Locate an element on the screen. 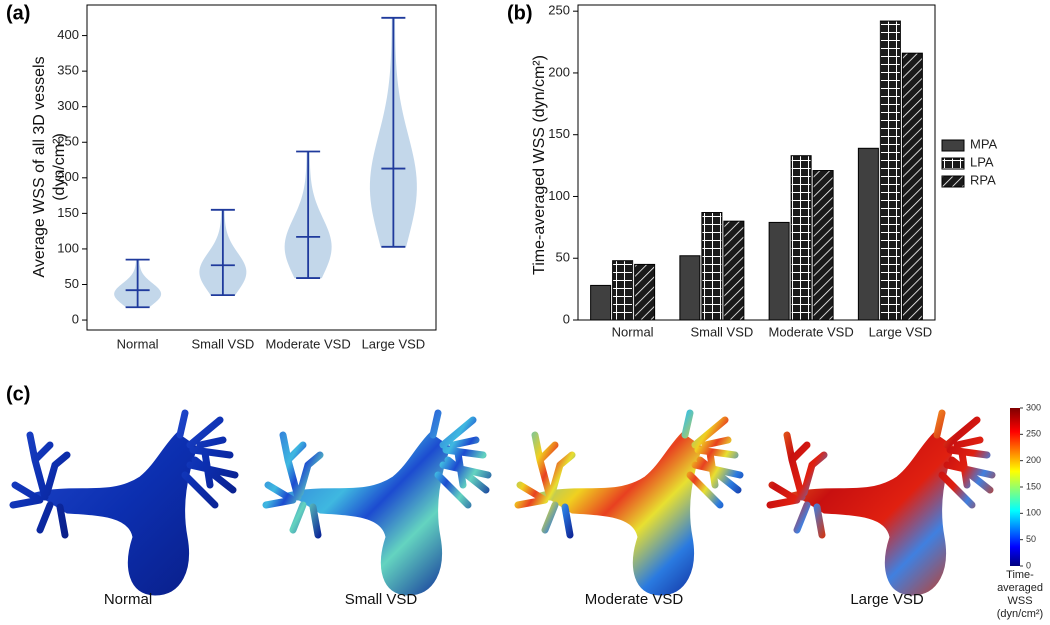 The width and height of the screenshot is (1050, 625). colorbar-label: averaged is located at coordinates (1020, 588).